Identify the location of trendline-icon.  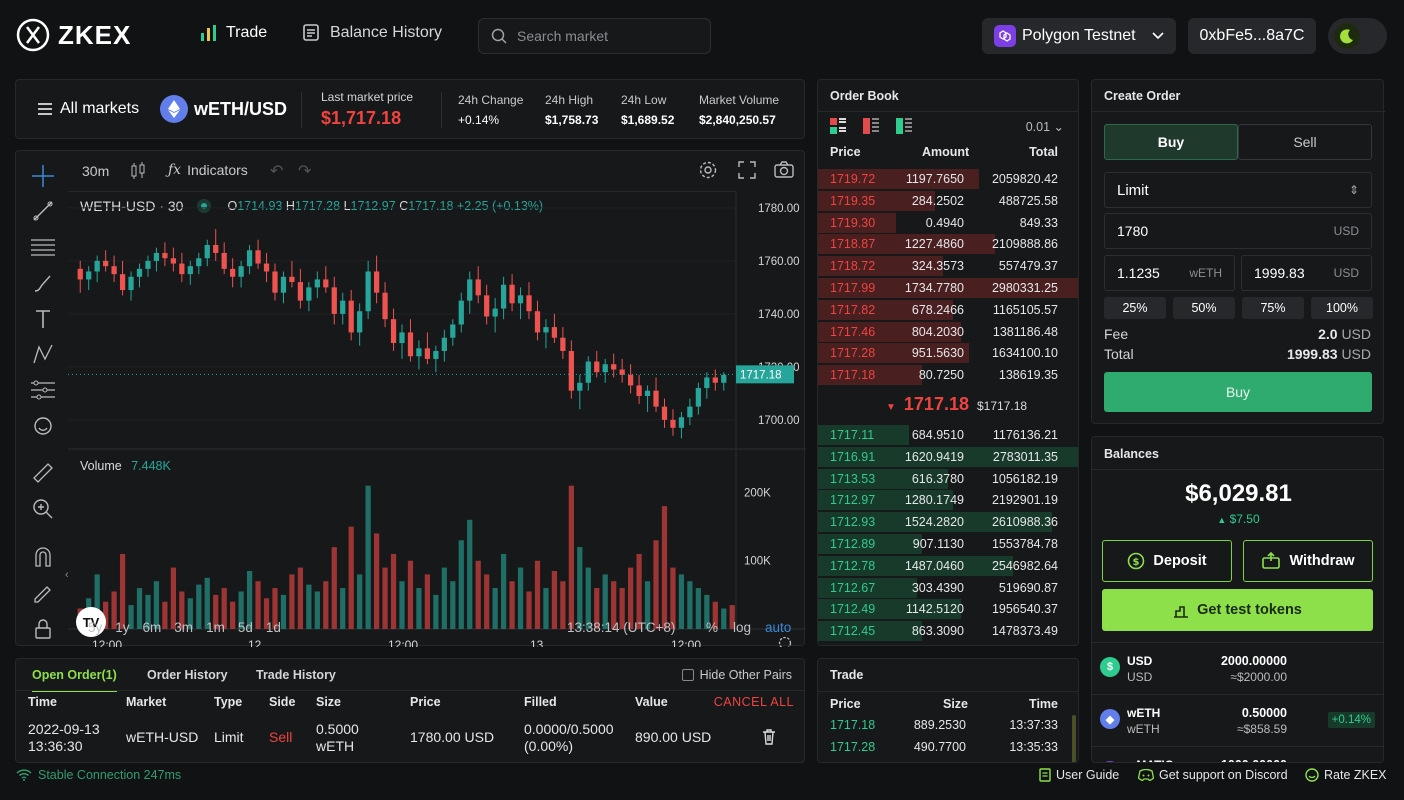
(43, 211).